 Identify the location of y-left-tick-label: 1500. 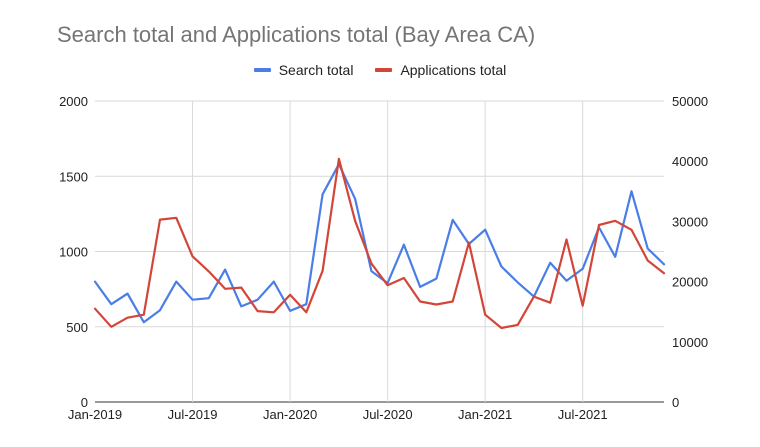
(73, 176).